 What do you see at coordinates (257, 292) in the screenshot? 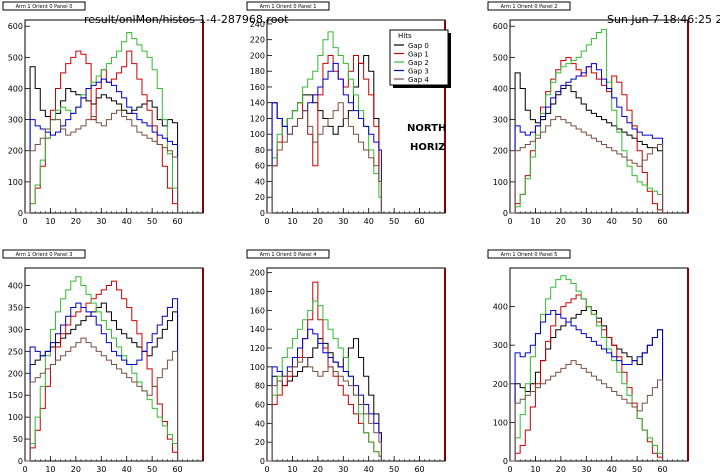
I see `y-tick-label: 180` at bounding box center [257, 292].